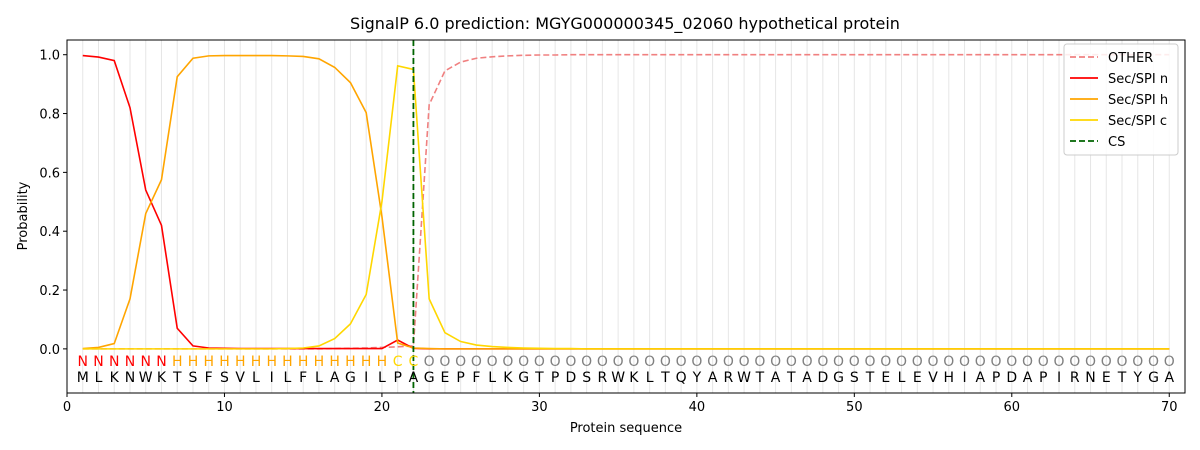 This screenshot has height=450, width=1200. Describe the element at coordinates (53, 203) in the screenshot. I see `y-axis-ticks: 0.0 0.2 0.4 0.6 0.8 1.0` at that location.